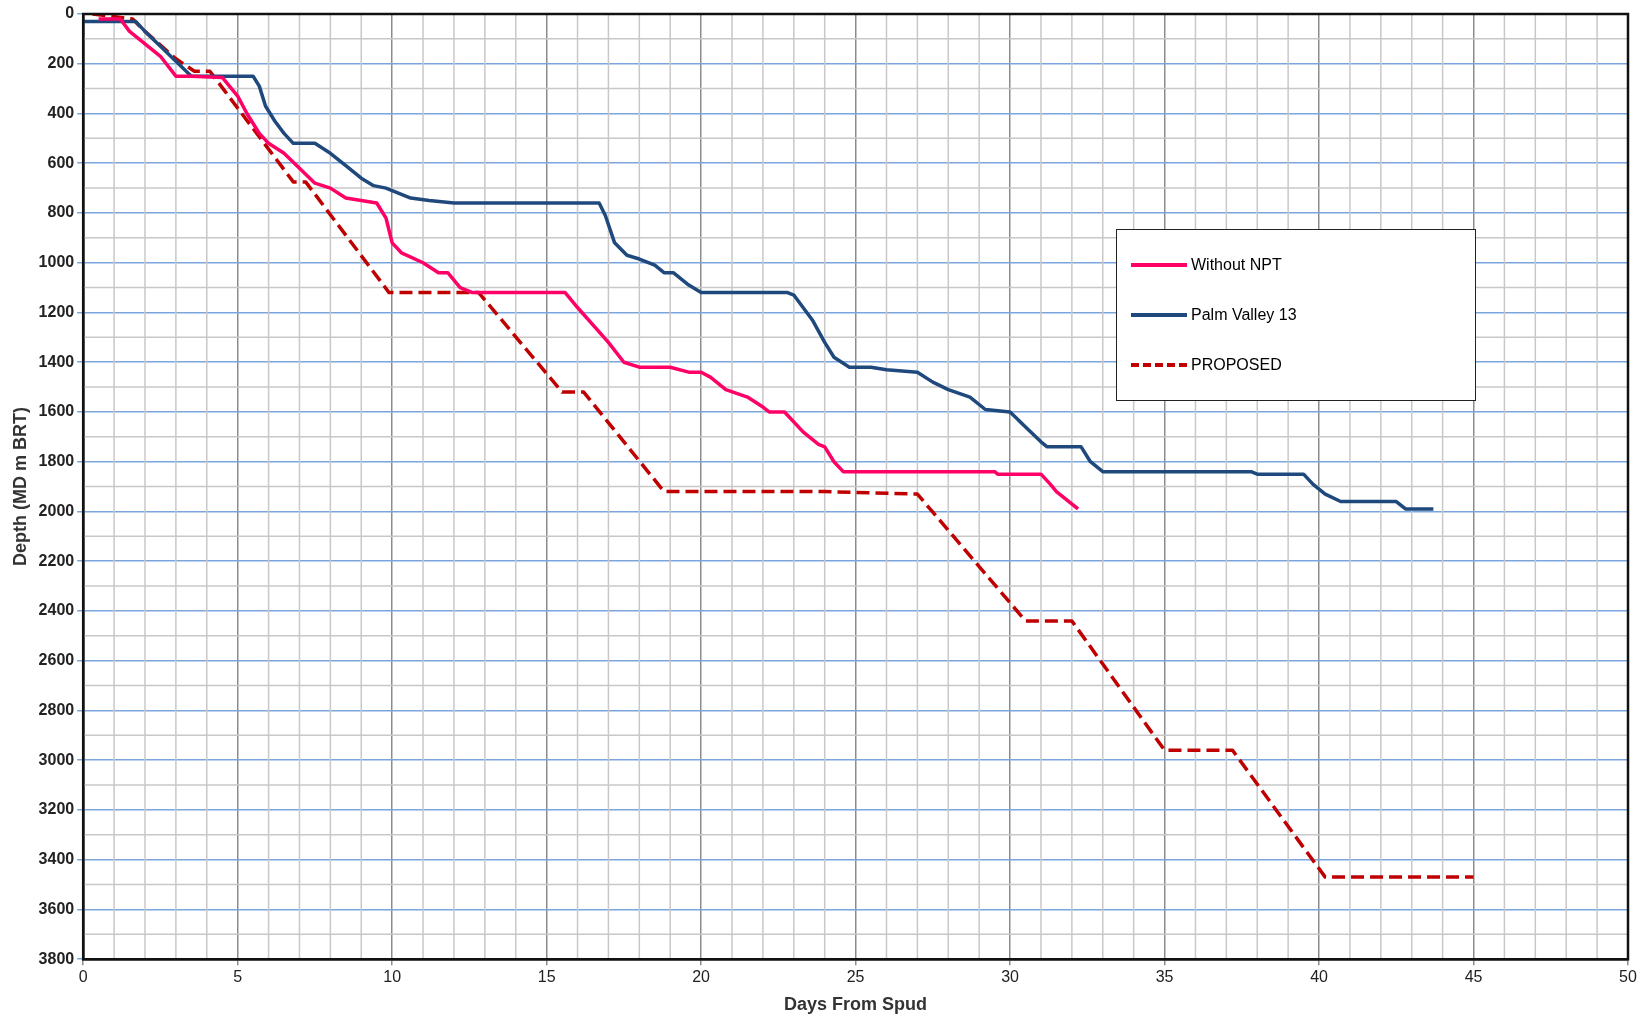 The image size is (1646, 1024). What do you see at coordinates (56, 461) in the screenshot?
I see `y-tick-label: 1800` at bounding box center [56, 461].